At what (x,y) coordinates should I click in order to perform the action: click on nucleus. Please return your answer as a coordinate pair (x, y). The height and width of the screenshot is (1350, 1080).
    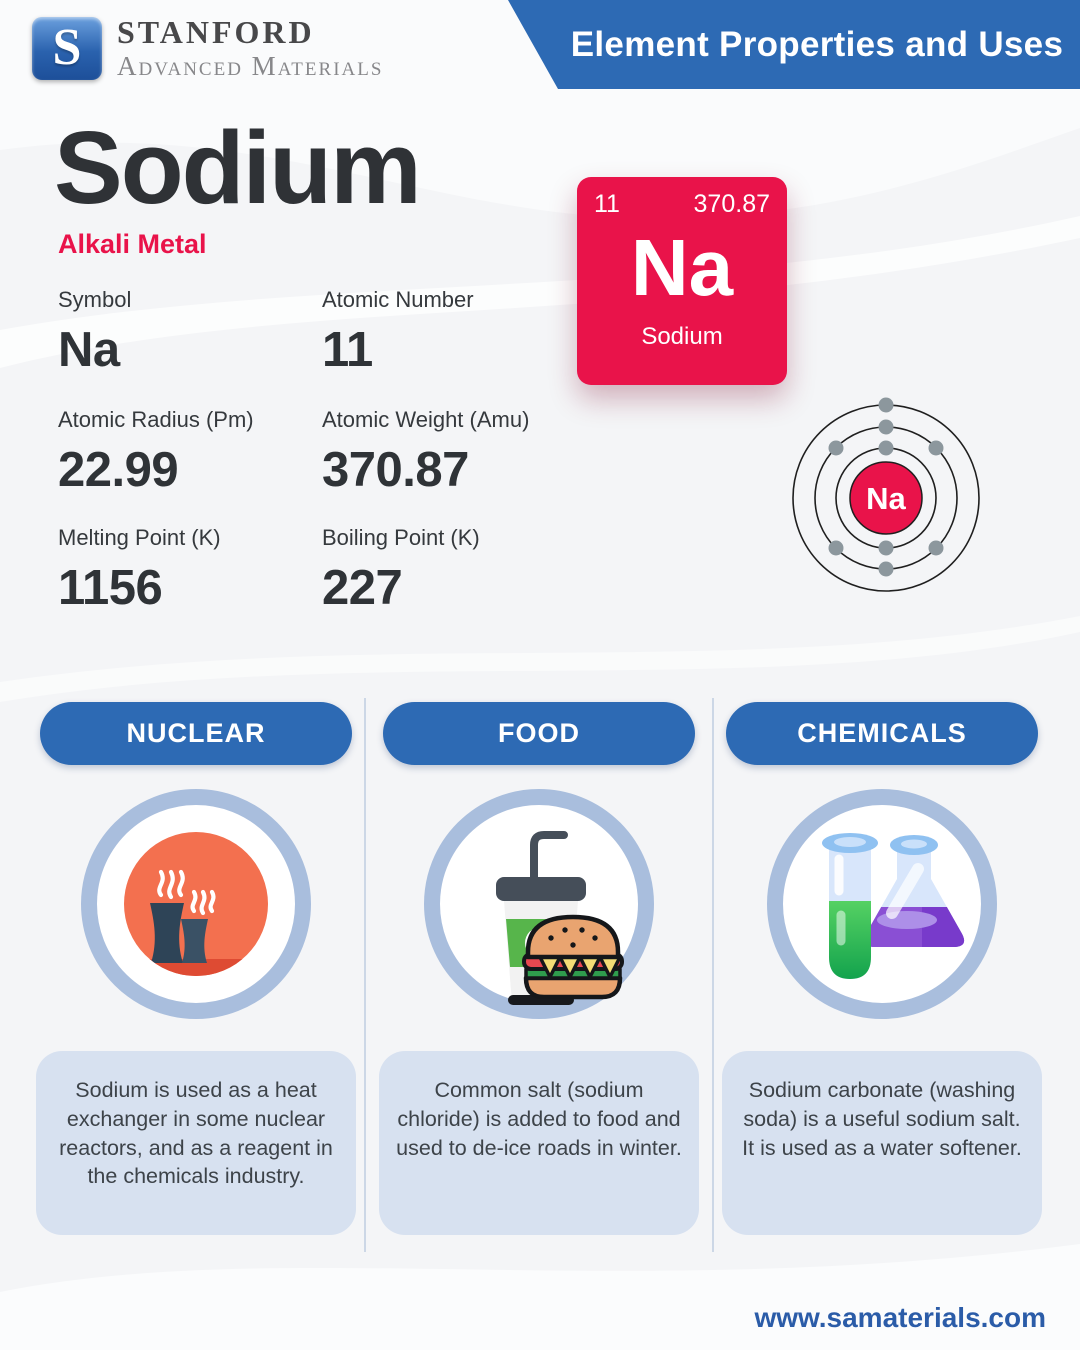
    Looking at the image, I should click on (886, 498).